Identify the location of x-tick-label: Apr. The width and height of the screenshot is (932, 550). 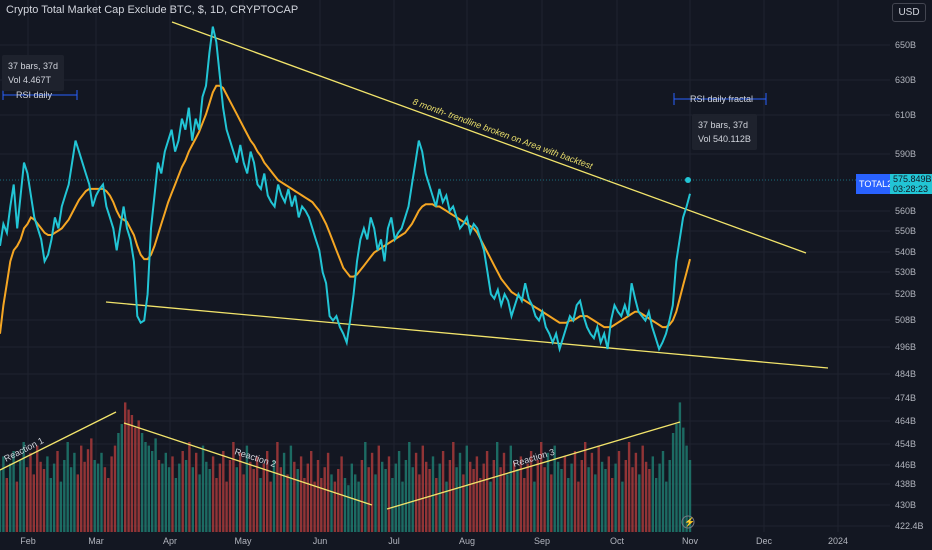
(170, 541).